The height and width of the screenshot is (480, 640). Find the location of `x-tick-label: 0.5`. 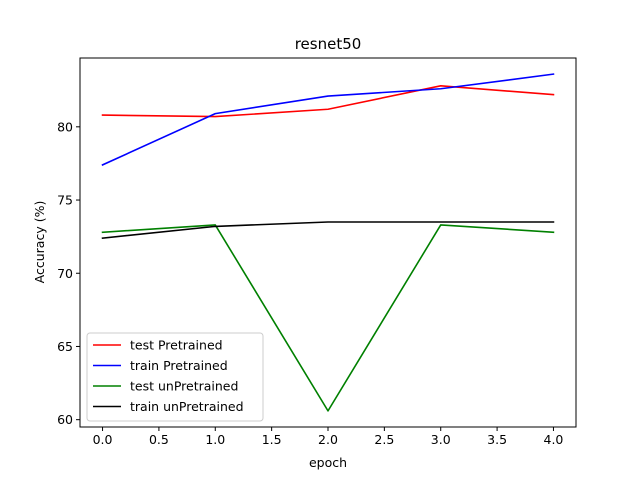

x-tick-label: 0.5 is located at coordinates (159, 439).